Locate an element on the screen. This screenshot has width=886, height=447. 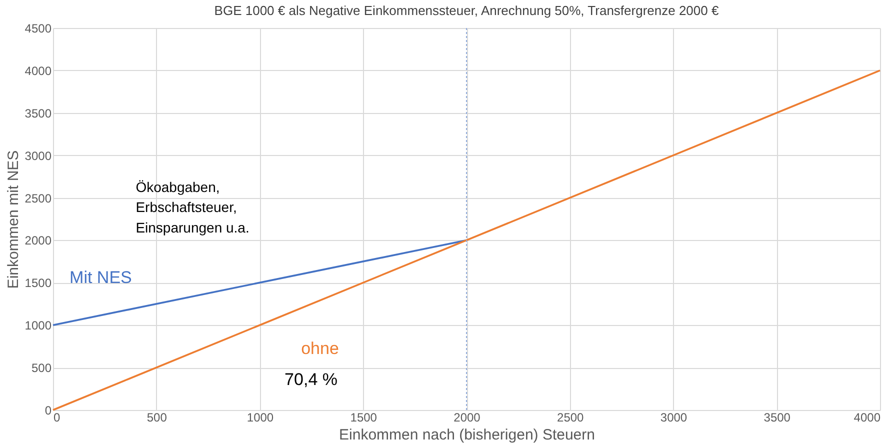
x-axis-title: Einkommen nach (bisherigen) Steuern is located at coordinates (467, 435).